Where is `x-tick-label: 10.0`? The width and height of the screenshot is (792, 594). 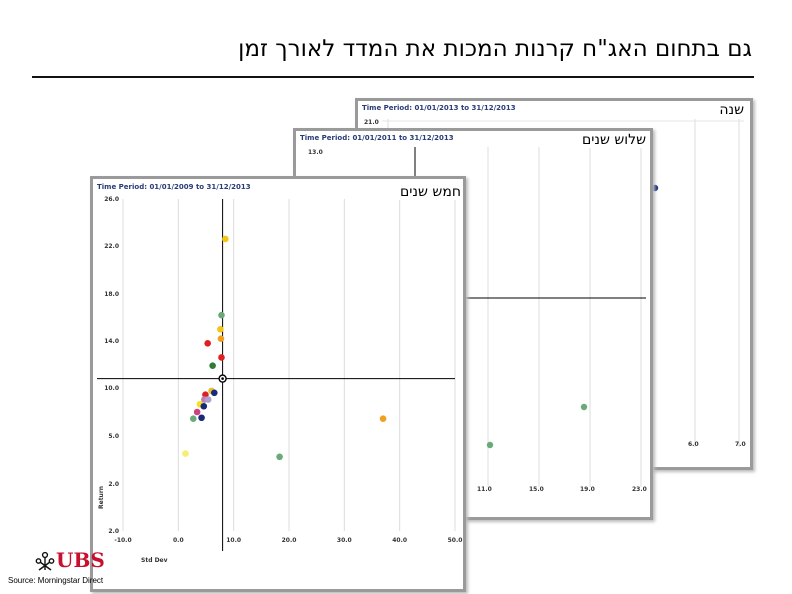 x-tick-label: 10.0 is located at coordinates (233, 540).